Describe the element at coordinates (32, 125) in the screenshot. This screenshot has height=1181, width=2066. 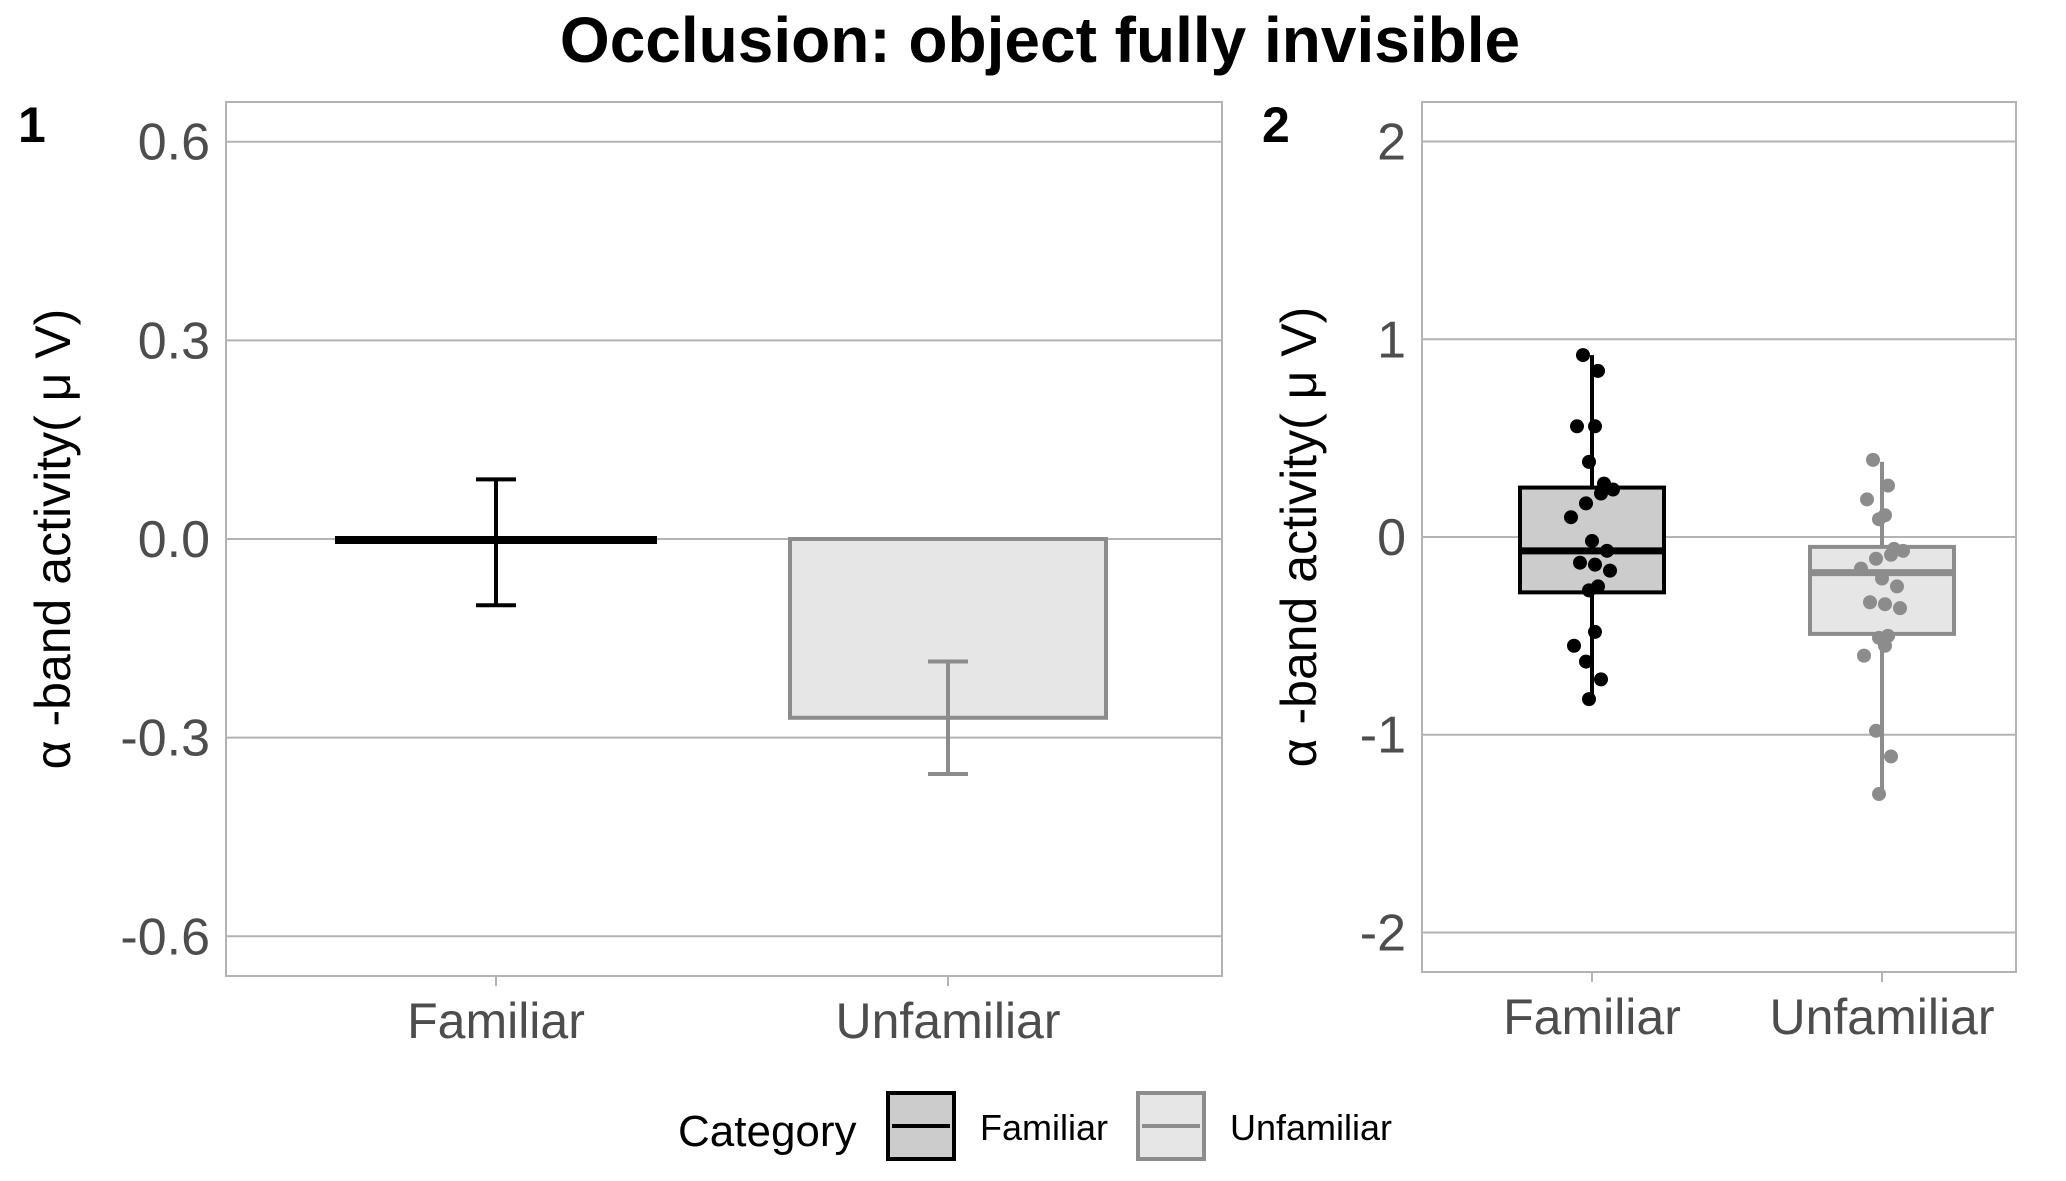
I see `panel-label-1: 1` at that location.